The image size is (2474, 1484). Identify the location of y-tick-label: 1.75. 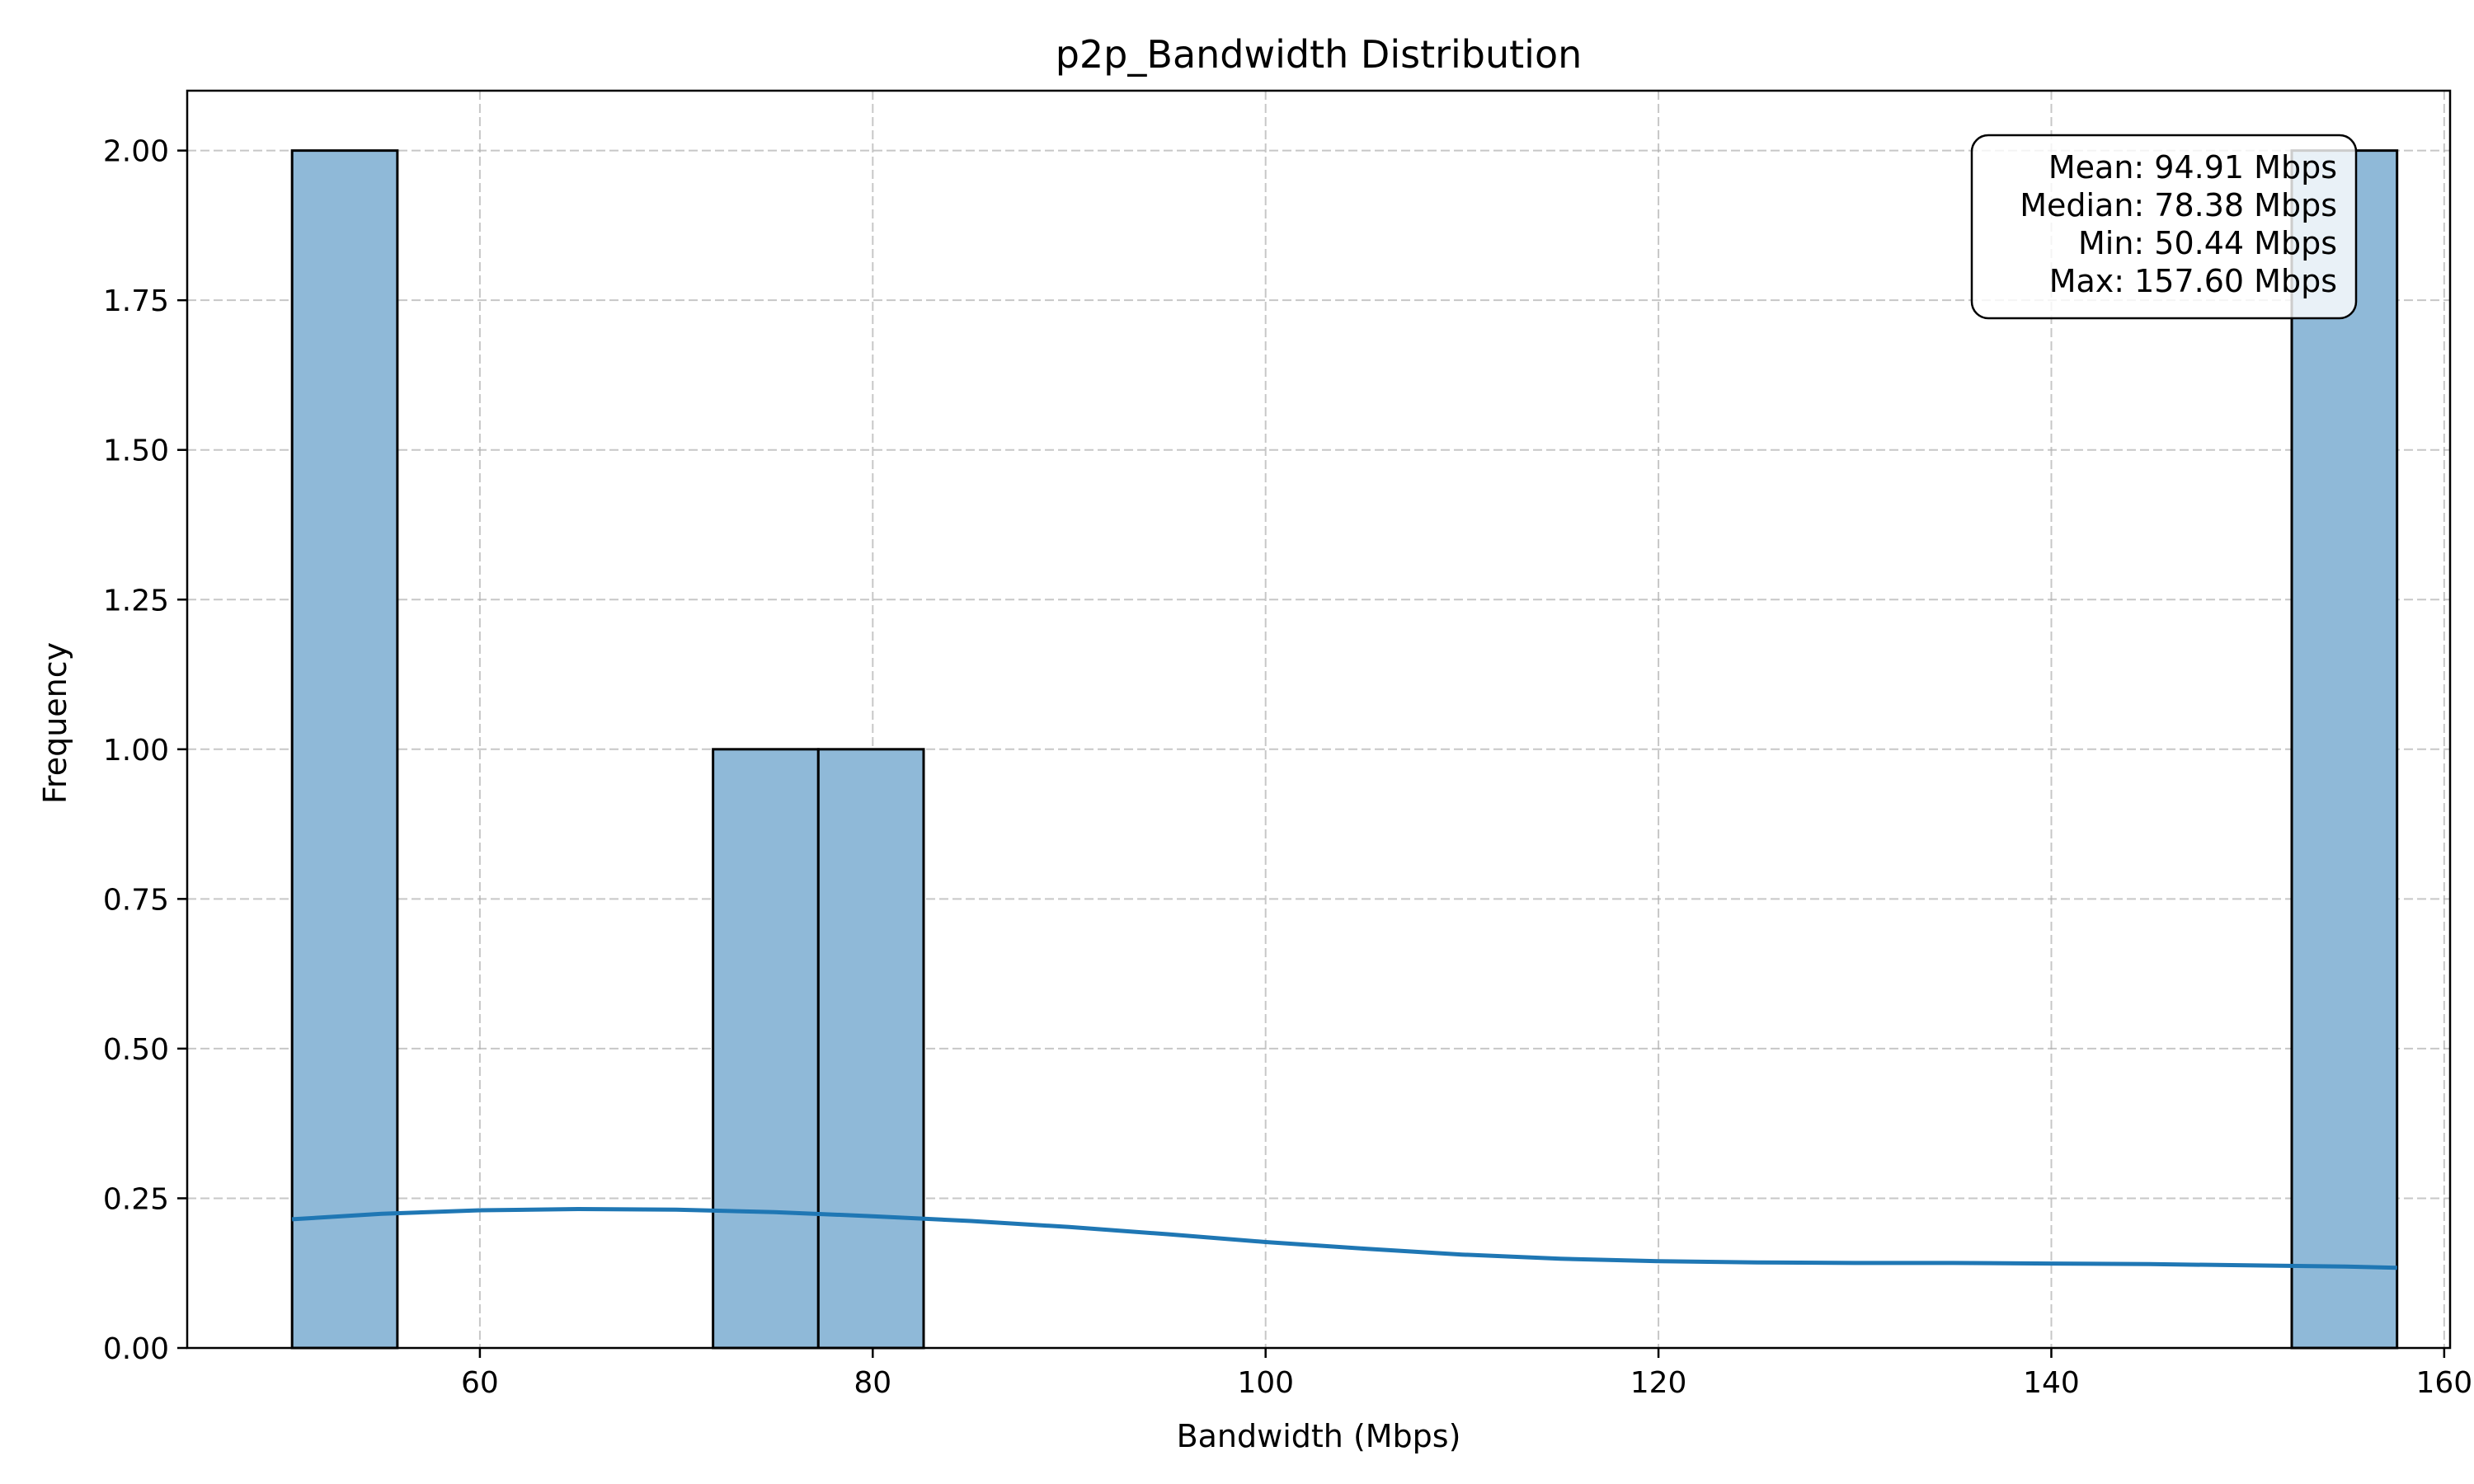
(136, 301).